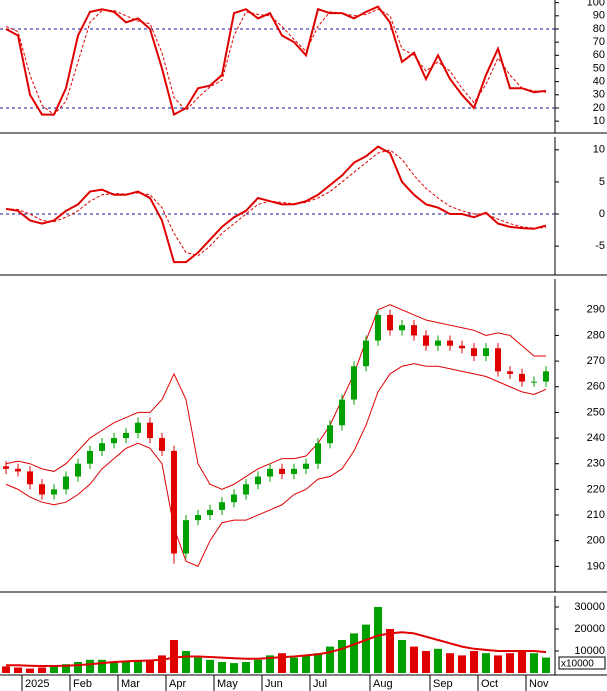 This screenshot has width=607, height=691. I want to click on y-tick-label: 280, so click(596, 335).